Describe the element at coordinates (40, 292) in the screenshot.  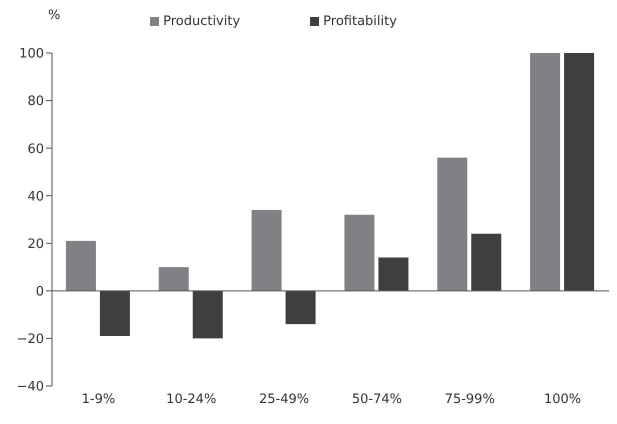
I see `y-tick-label: 0` at that location.